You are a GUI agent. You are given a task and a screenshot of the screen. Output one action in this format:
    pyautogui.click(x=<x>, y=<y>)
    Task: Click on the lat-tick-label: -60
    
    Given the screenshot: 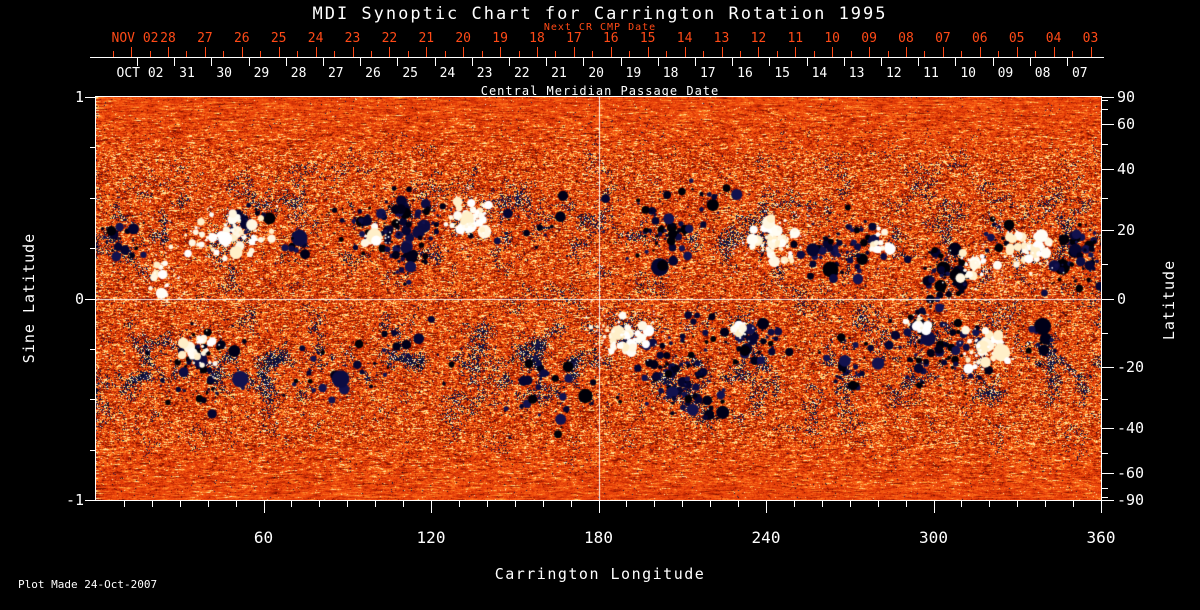 What is the action you would take?
    pyautogui.click(x=1131, y=473)
    